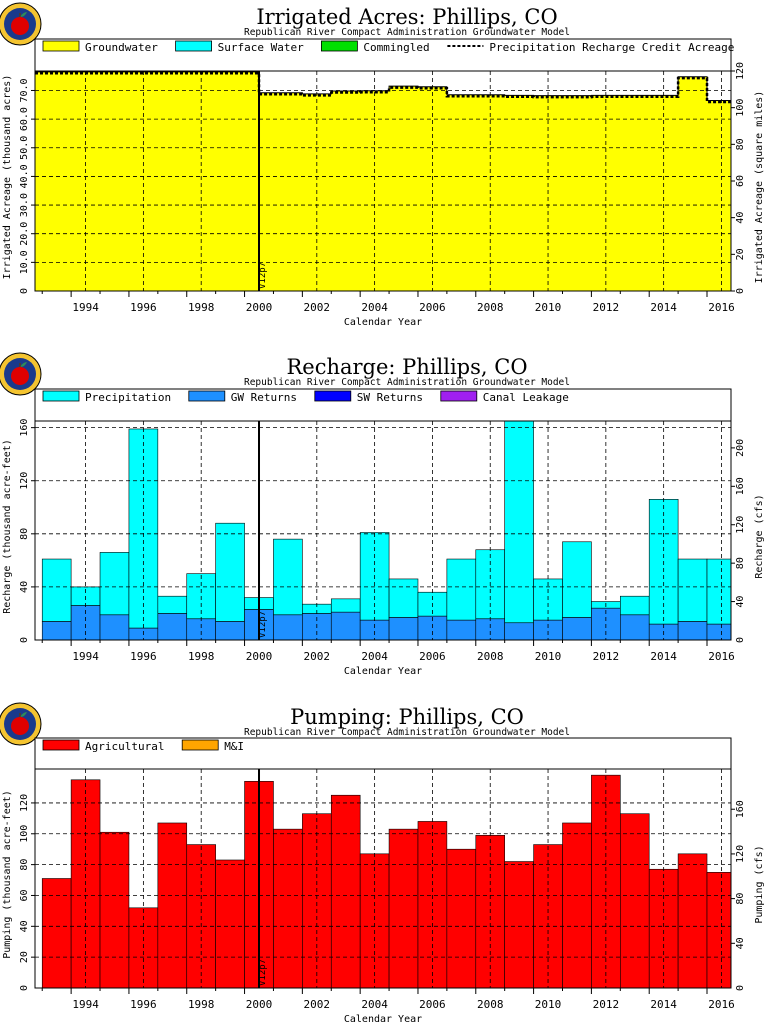 The image size is (768, 1028). I want to click on legend-label: Agricultural, so click(124, 746).